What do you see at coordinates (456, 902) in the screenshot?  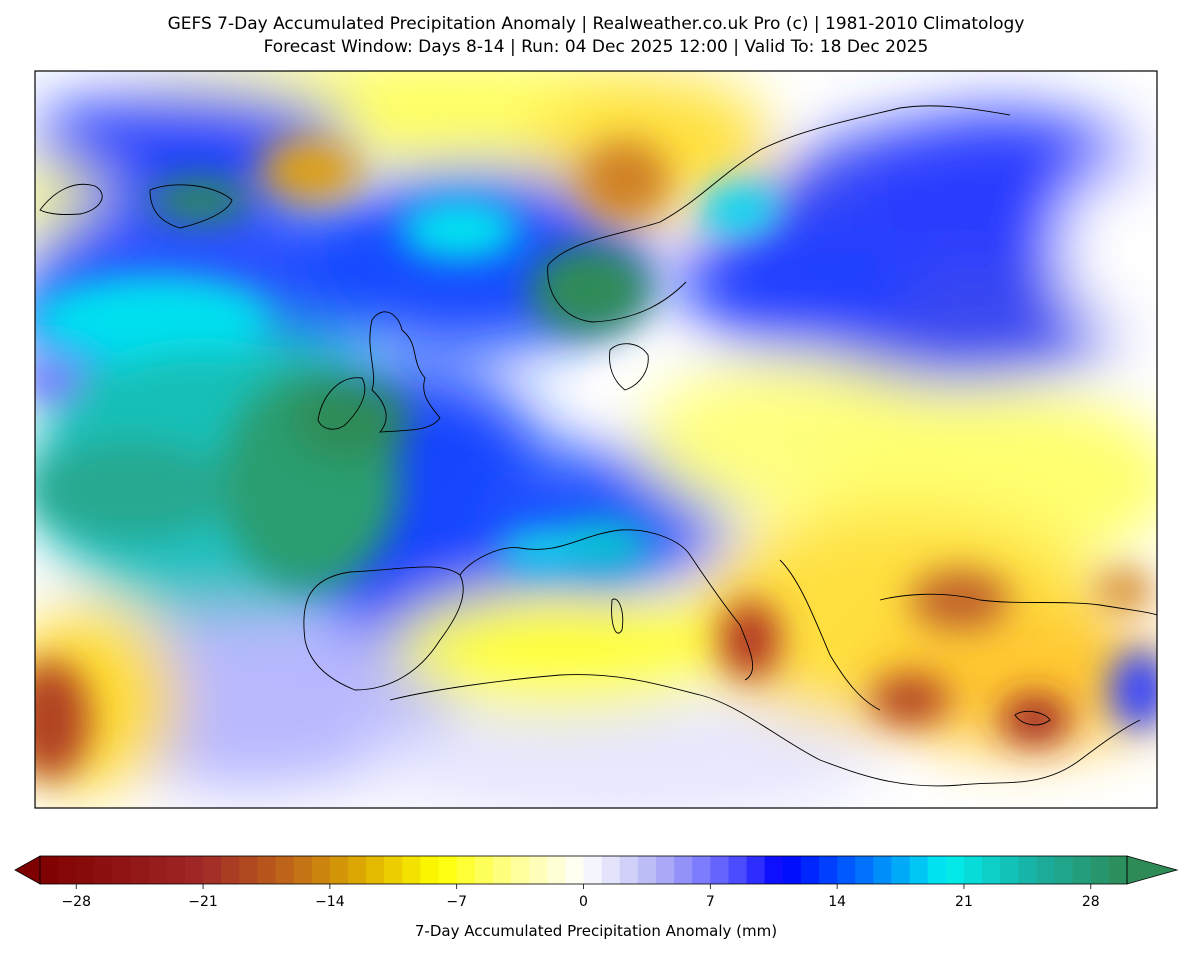 I see `colorbar-tick-label: −7` at bounding box center [456, 902].